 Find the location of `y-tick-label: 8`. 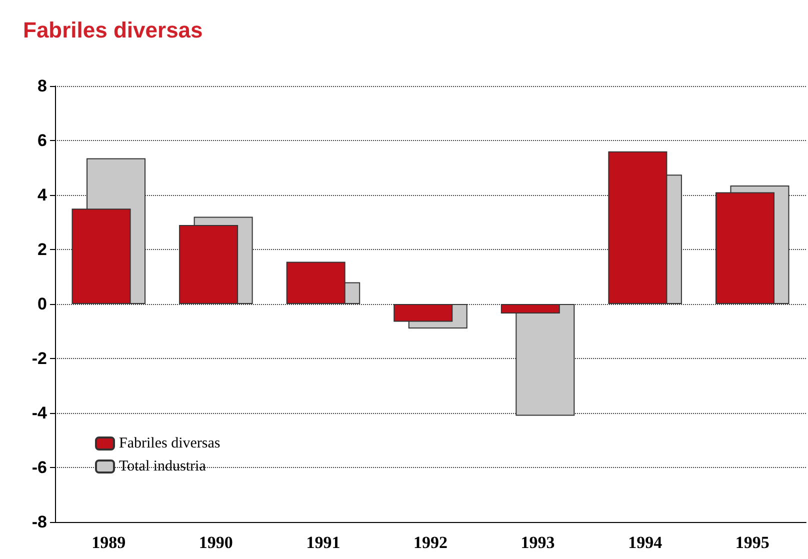

y-tick-label: 8 is located at coordinates (42, 86).